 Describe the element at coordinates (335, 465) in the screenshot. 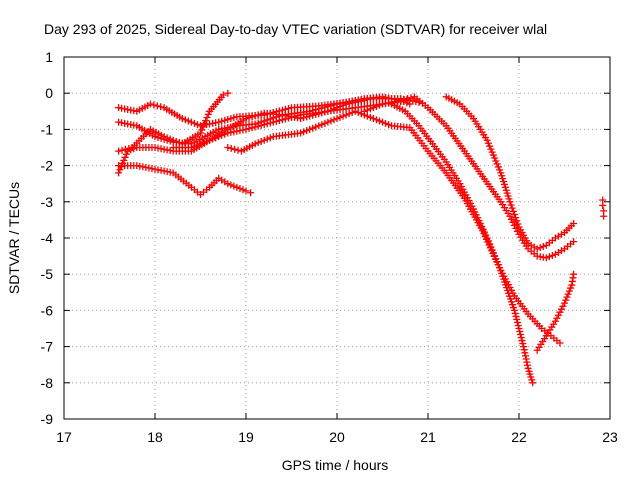

I see `x-axis-label: GPS time / hours` at that location.